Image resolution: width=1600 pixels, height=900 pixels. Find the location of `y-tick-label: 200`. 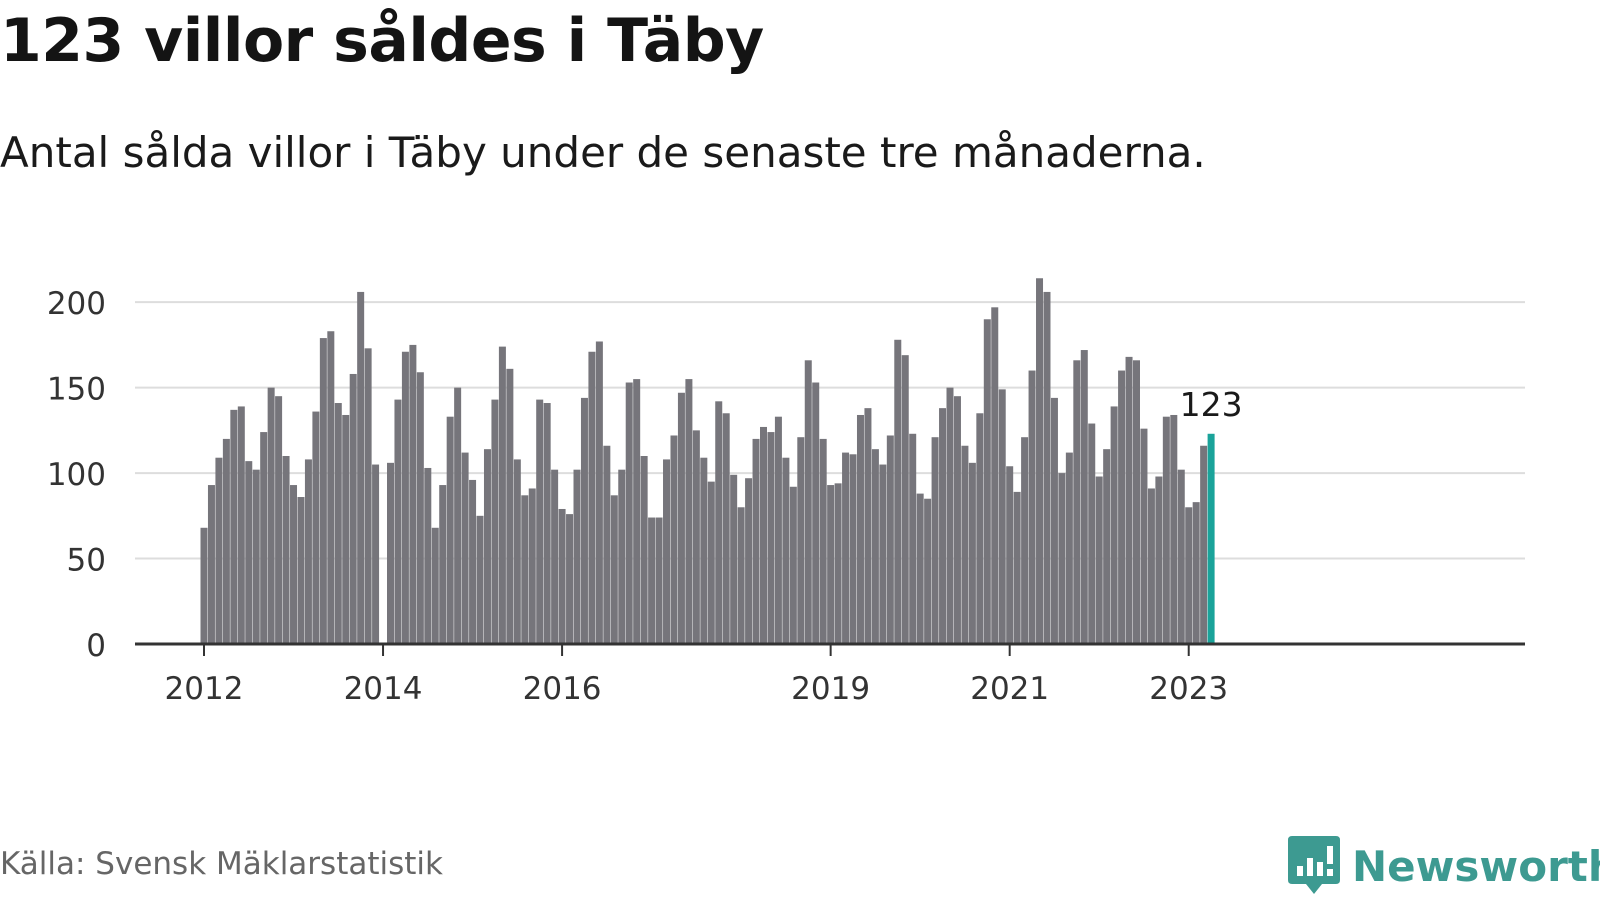

y-tick-label: 200 is located at coordinates (76, 304).